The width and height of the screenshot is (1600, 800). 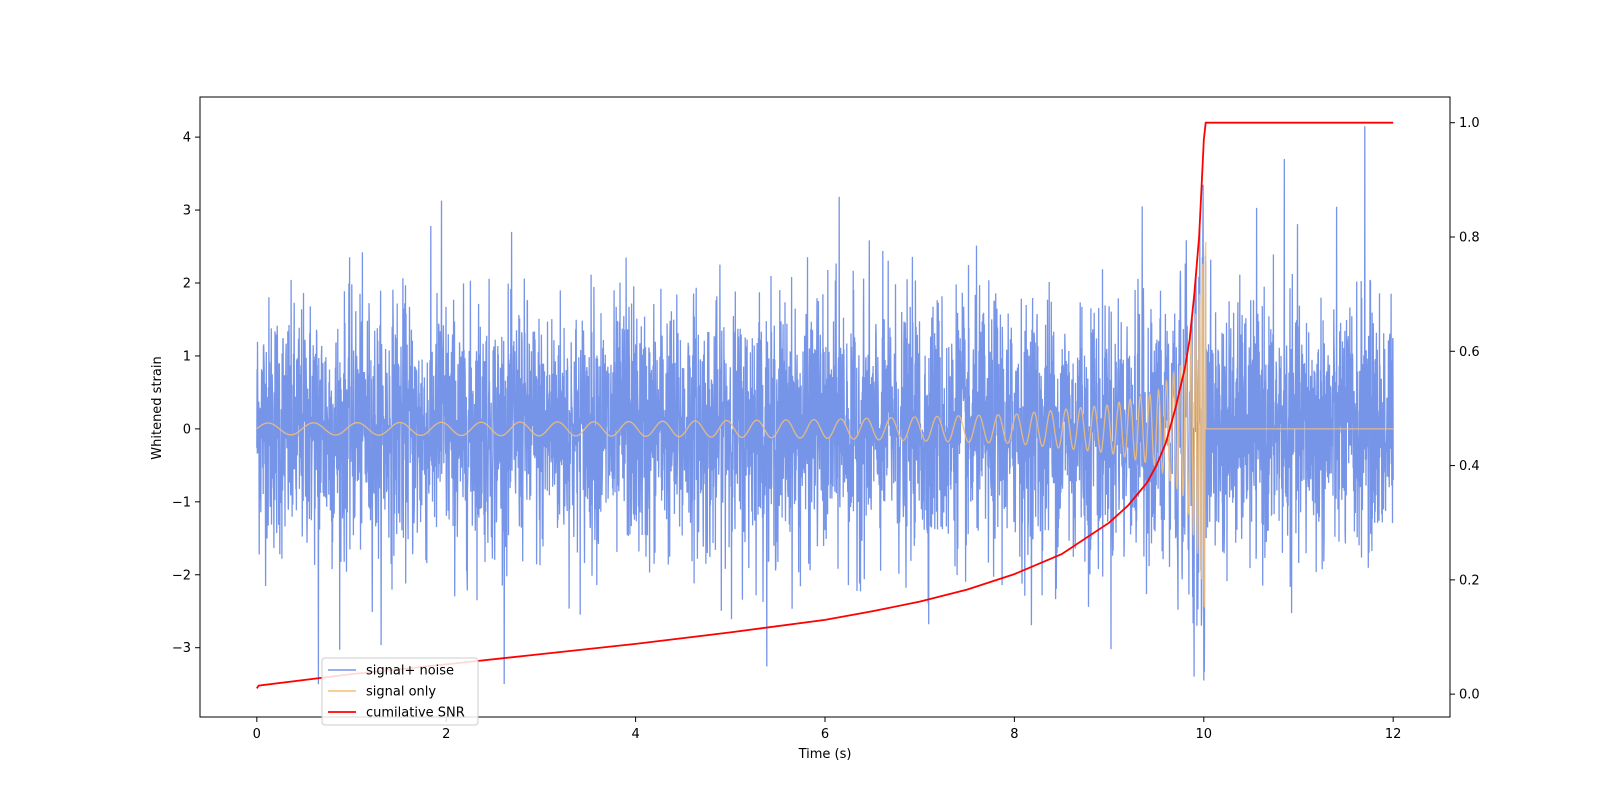 I want to click on y-tick-label: −3, so click(x=181, y=648).